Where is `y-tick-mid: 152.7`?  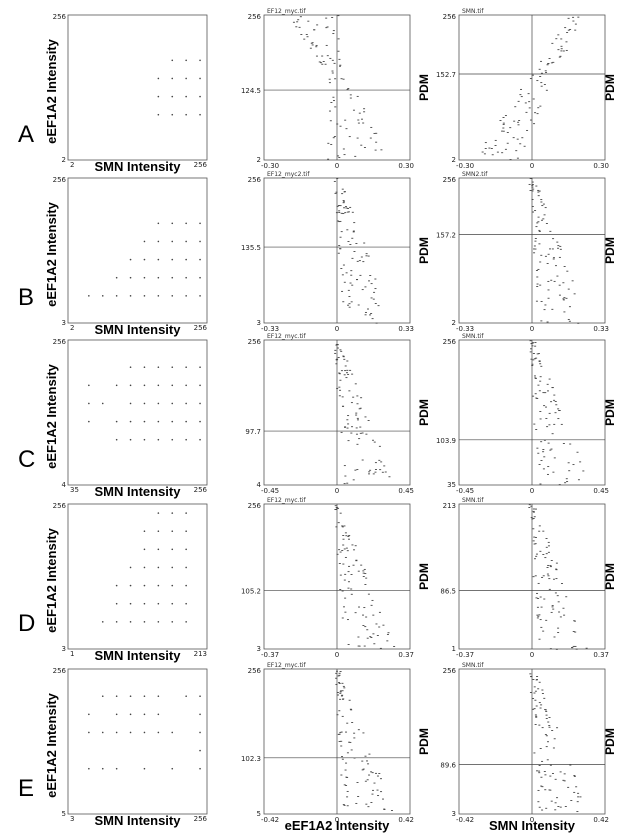 y-tick-mid: 152.7 is located at coordinates (446, 75).